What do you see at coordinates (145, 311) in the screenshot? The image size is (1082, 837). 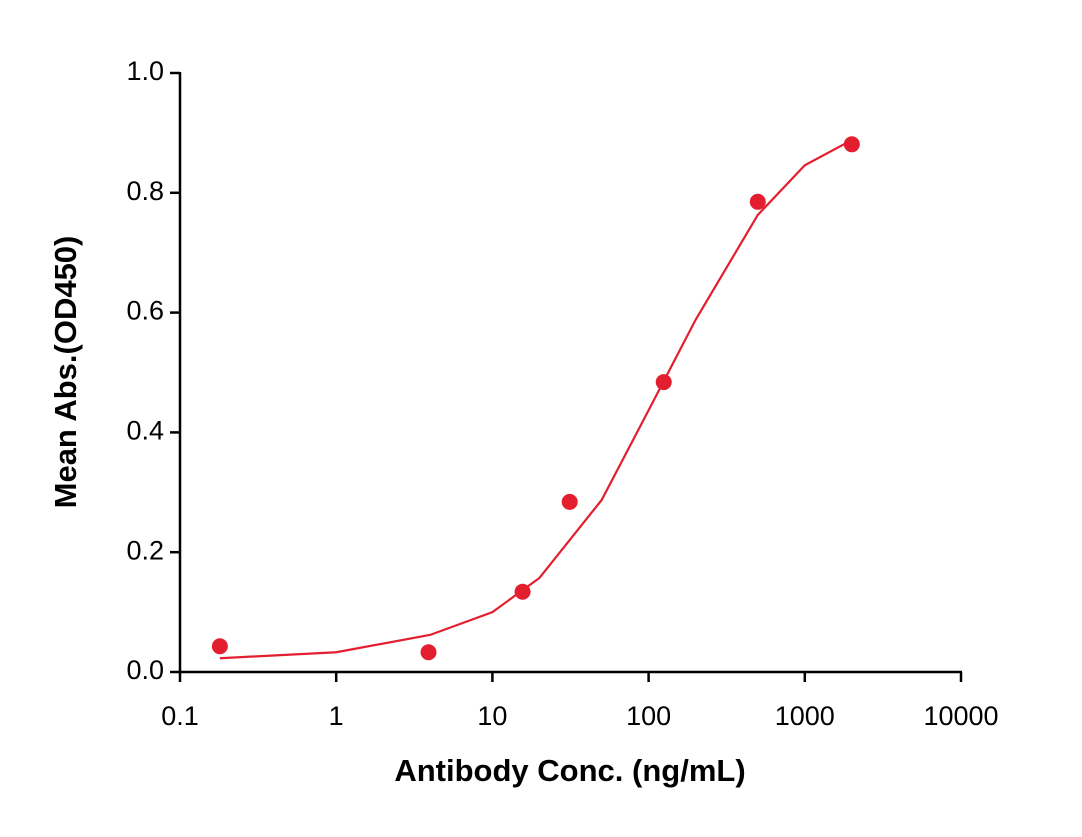 I see `y-tick-label: 0.6` at bounding box center [145, 311].